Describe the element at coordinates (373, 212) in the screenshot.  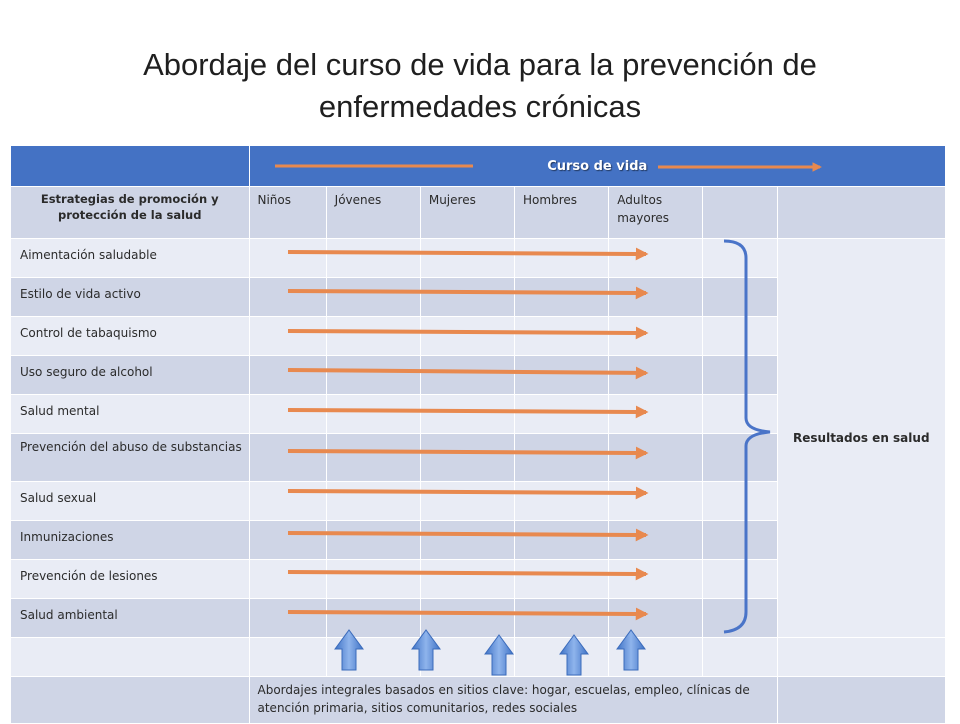
I see `group-header-jovenes: Jóvenes` at that location.